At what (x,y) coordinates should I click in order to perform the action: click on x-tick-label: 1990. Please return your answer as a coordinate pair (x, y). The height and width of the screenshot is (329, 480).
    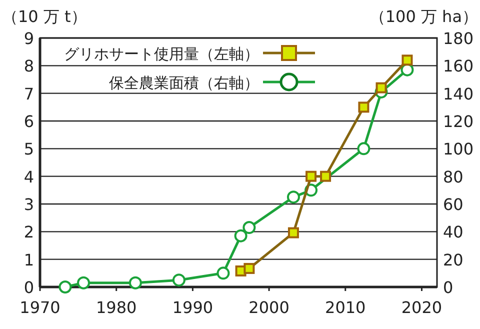
    Looking at the image, I should click on (193, 307).